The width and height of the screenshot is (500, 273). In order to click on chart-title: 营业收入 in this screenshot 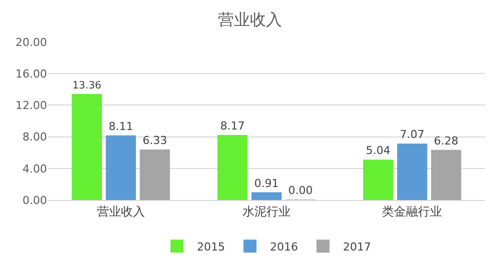, I will do `click(250, 19)`.